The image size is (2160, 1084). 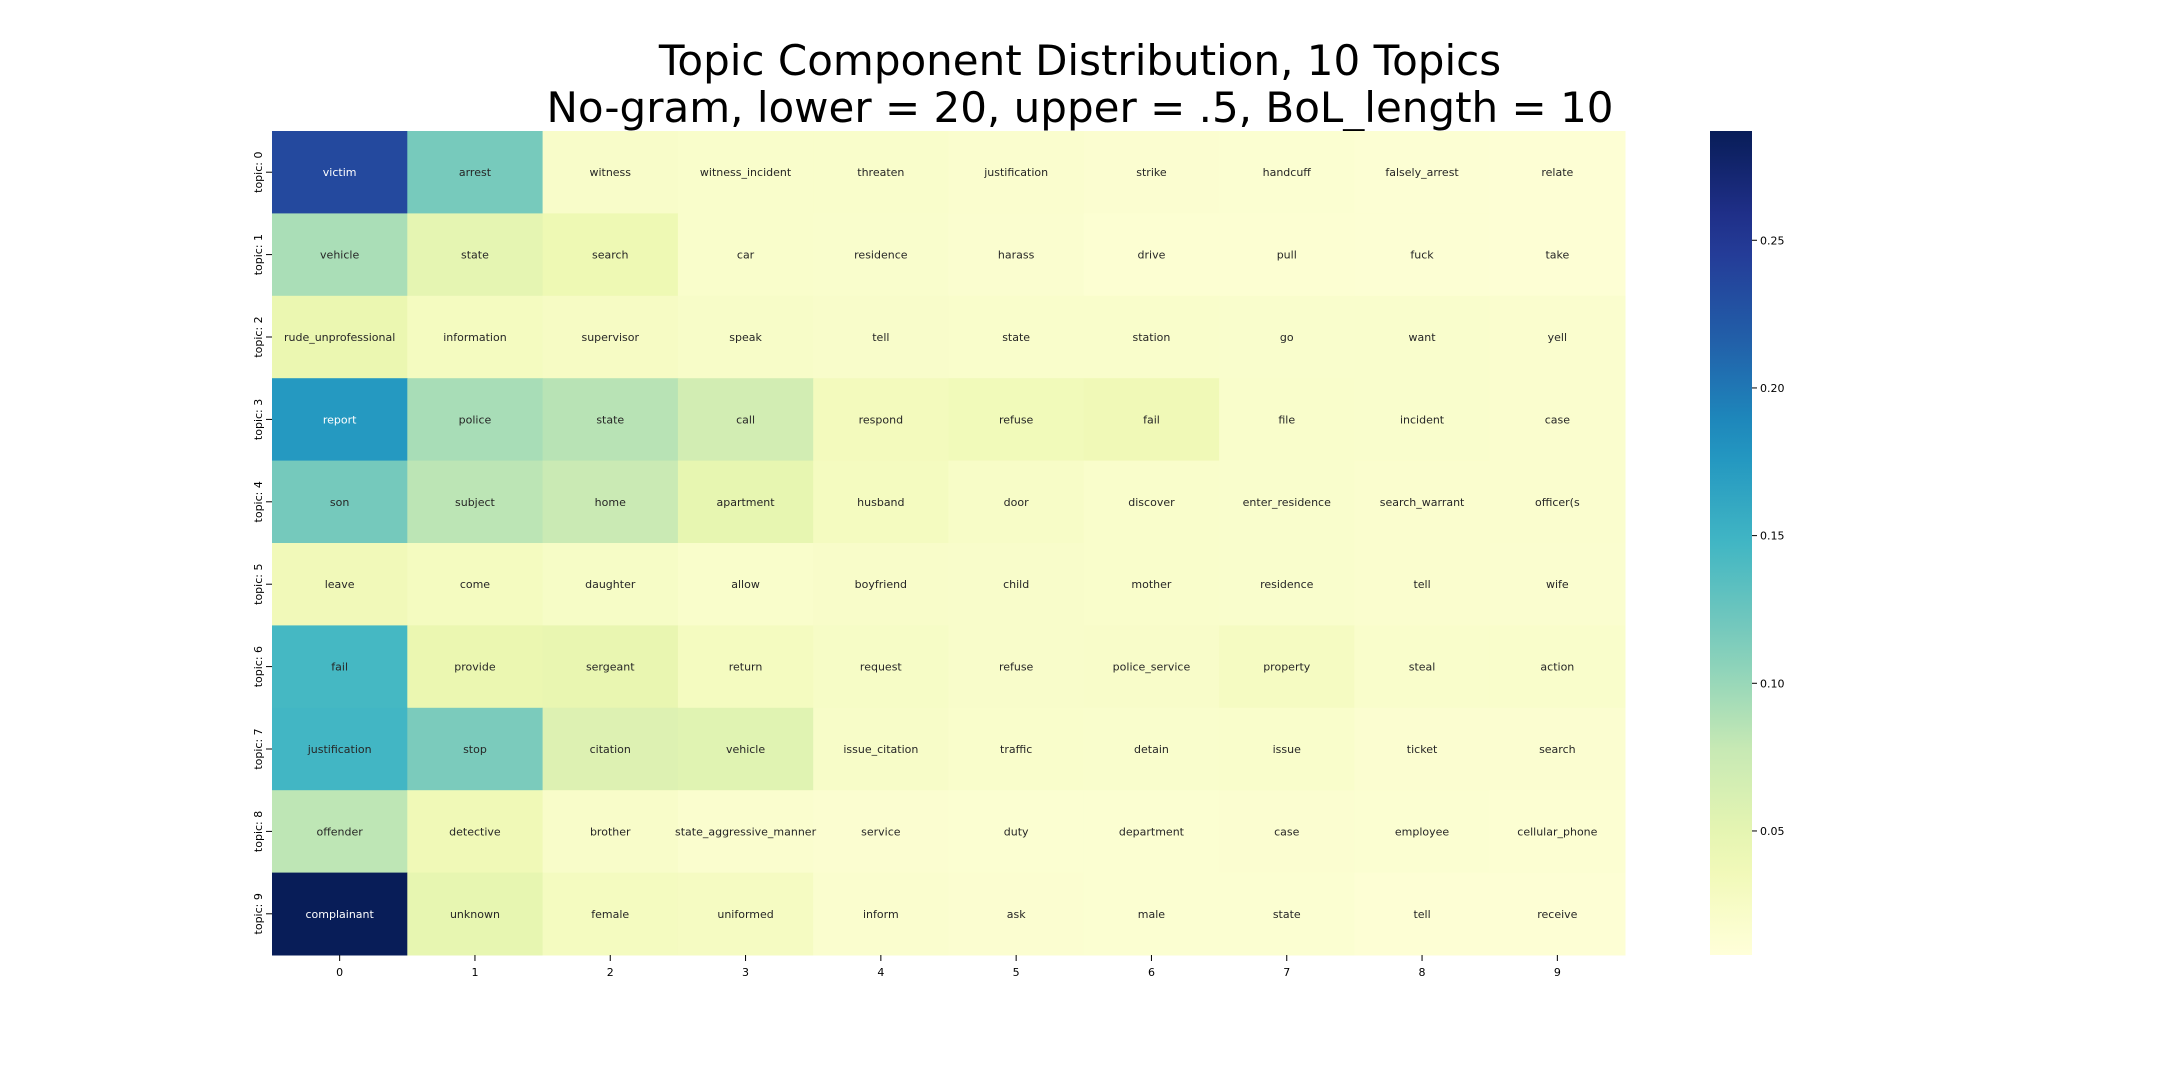 I want to click on cell-word-label: threaten, so click(x=880, y=172).